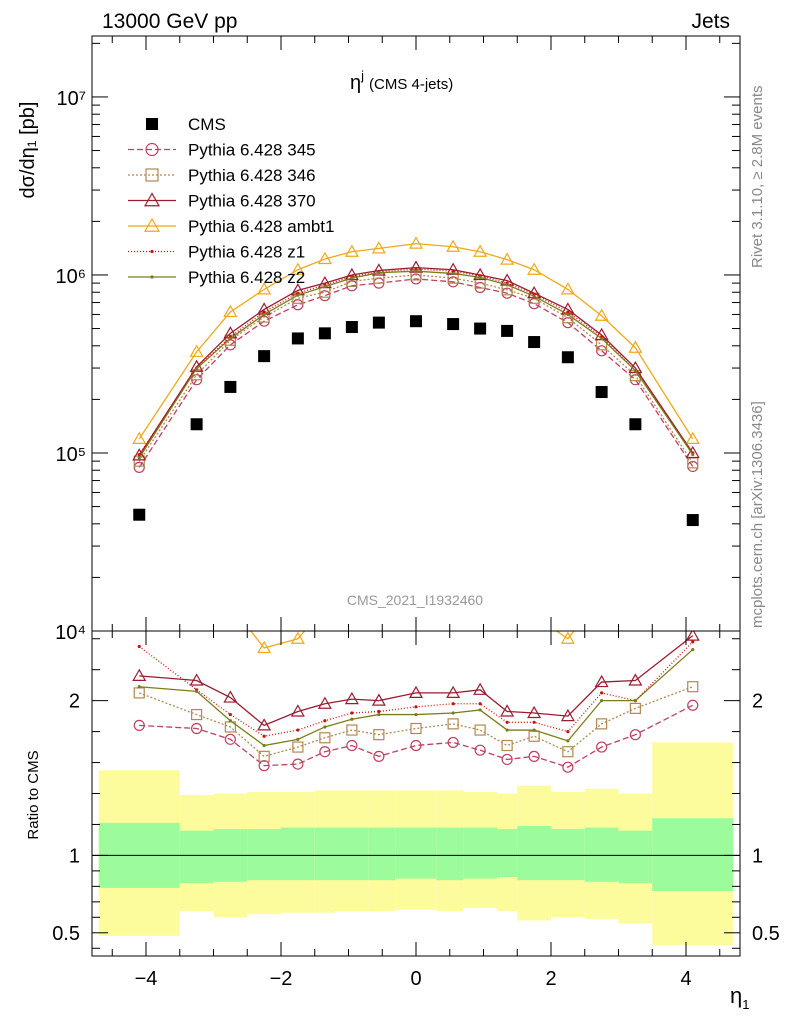  Describe the element at coordinates (152, 124) in the screenshot. I see `legend-marker-CMS` at that location.